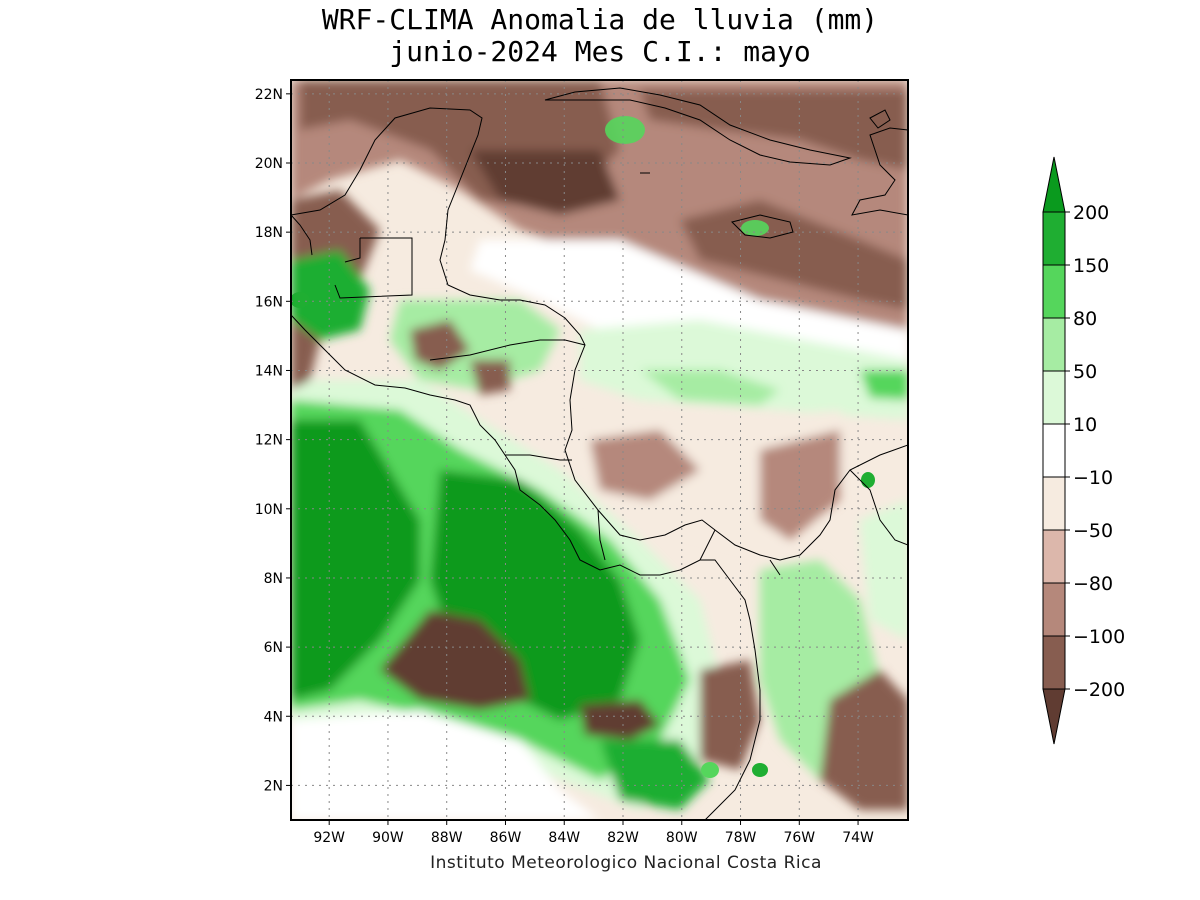 The image size is (1200, 900). I want to click on lat-tick-label: 10N, so click(269, 510).